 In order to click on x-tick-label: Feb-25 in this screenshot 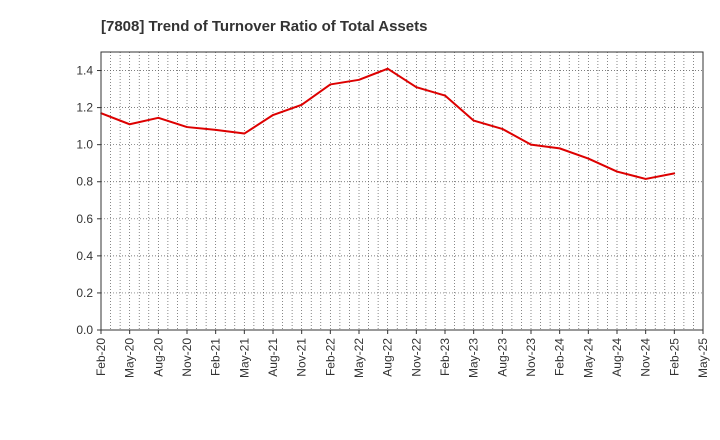, I will do `click(674, 357)`.